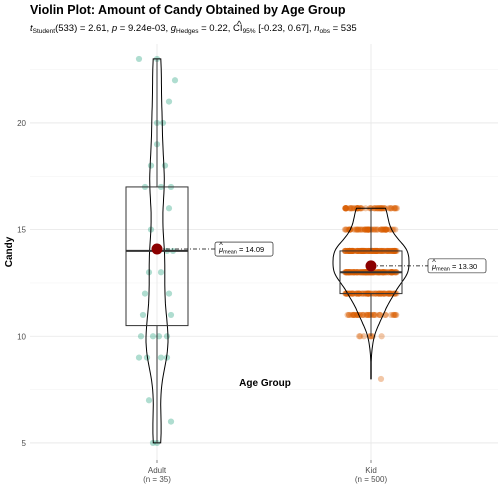  Describe the element at coordinates (21, 230) in the screenshot. I see `y-tick-label: 15` at that location.